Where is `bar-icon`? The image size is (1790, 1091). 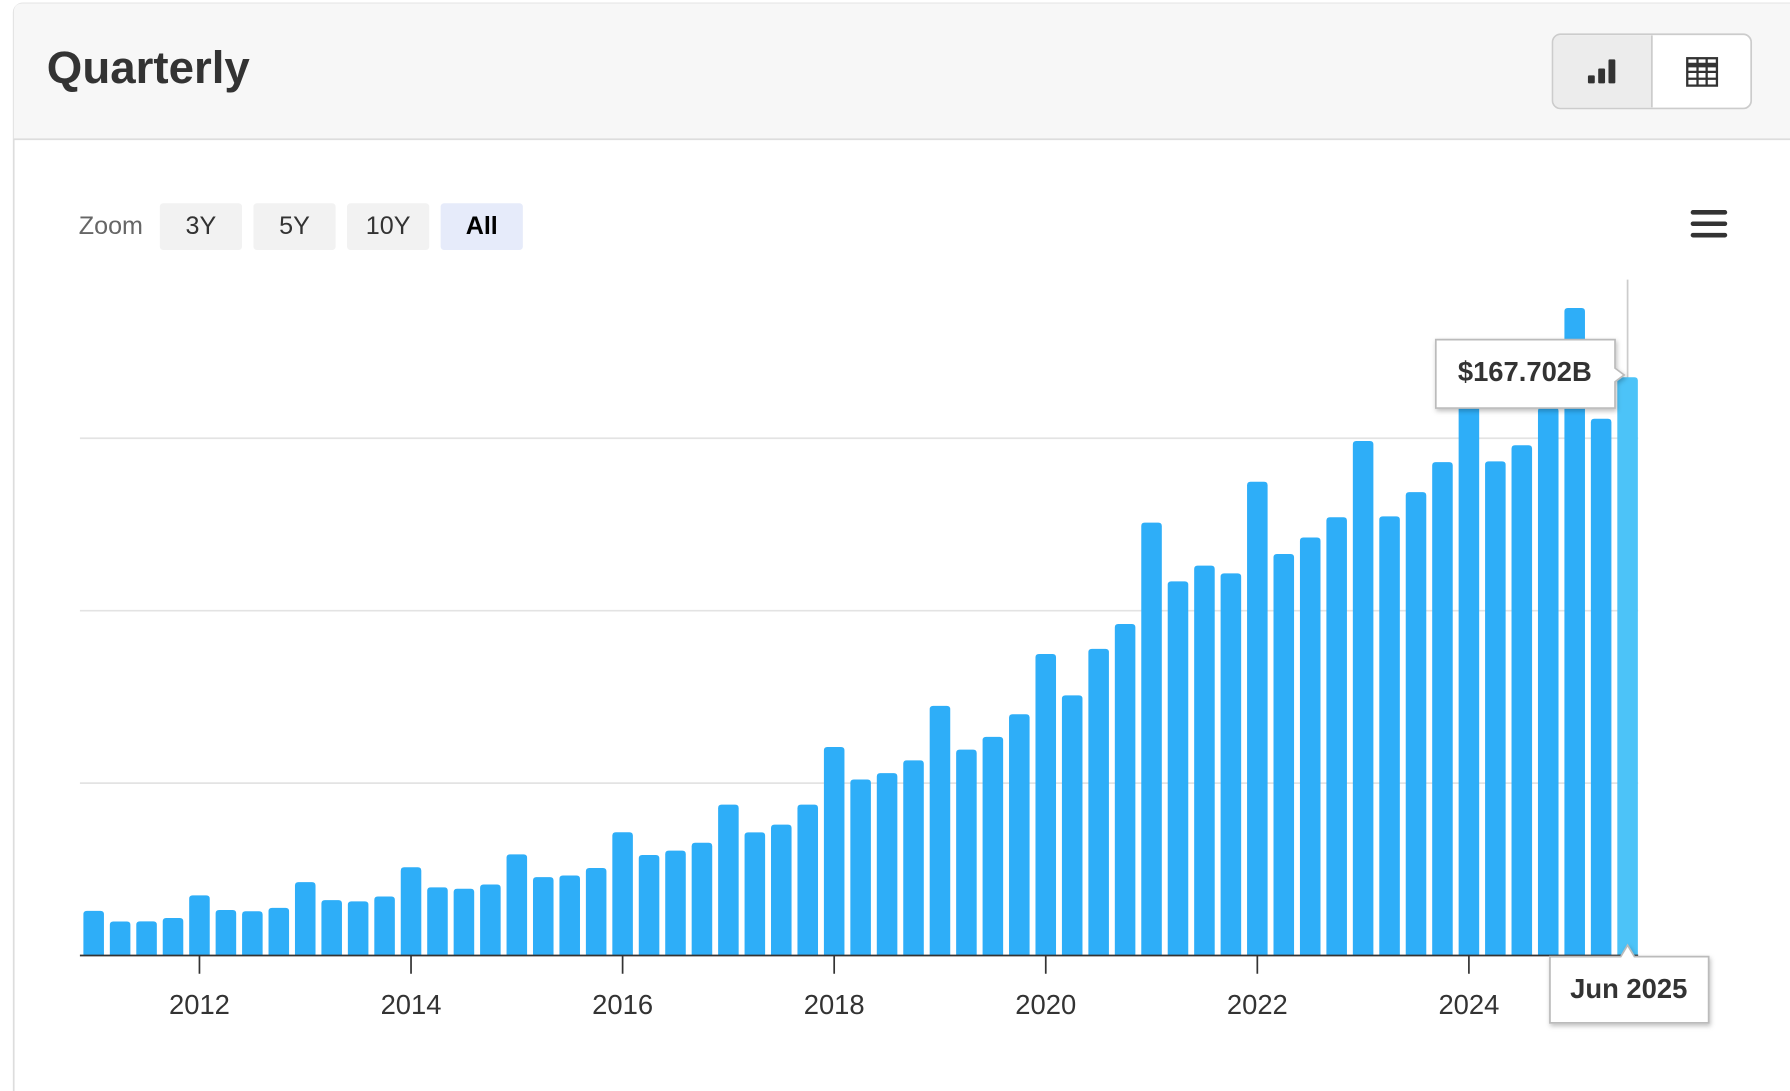
bar-icon is located at coordinates (1601, 71).